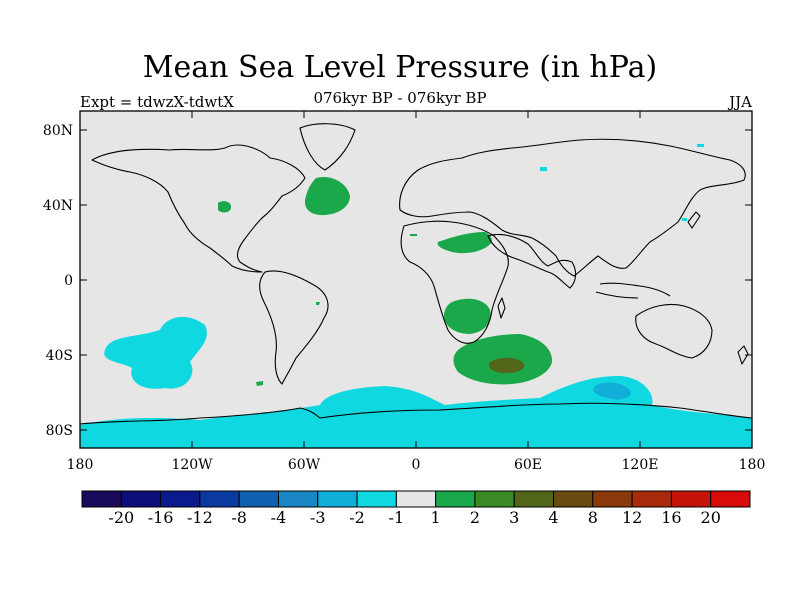  What do you see at coordinates (58, 281) in the screenshot?
I see `y-tick-labels: 80N 40N 0 40S 80S` at bounding box center [58, 281].